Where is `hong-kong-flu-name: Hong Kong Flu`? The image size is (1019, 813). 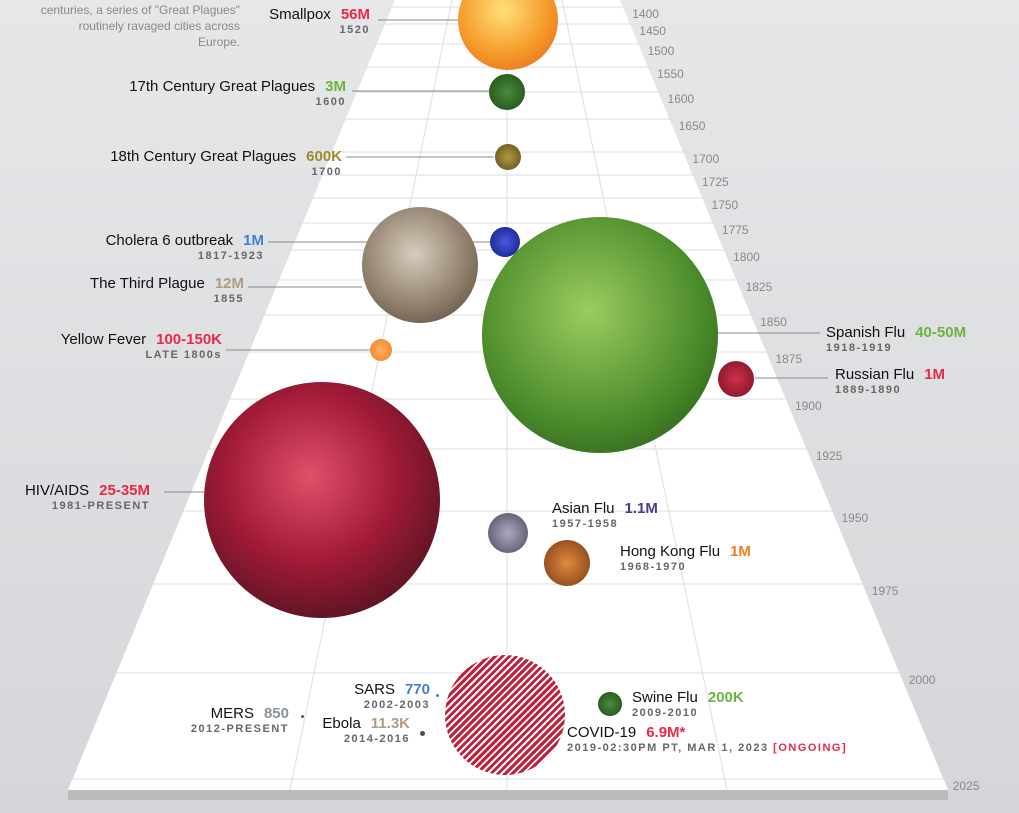 hong-kong-flu-name: Hong Kong Flu is located at coordinates (670, 551).